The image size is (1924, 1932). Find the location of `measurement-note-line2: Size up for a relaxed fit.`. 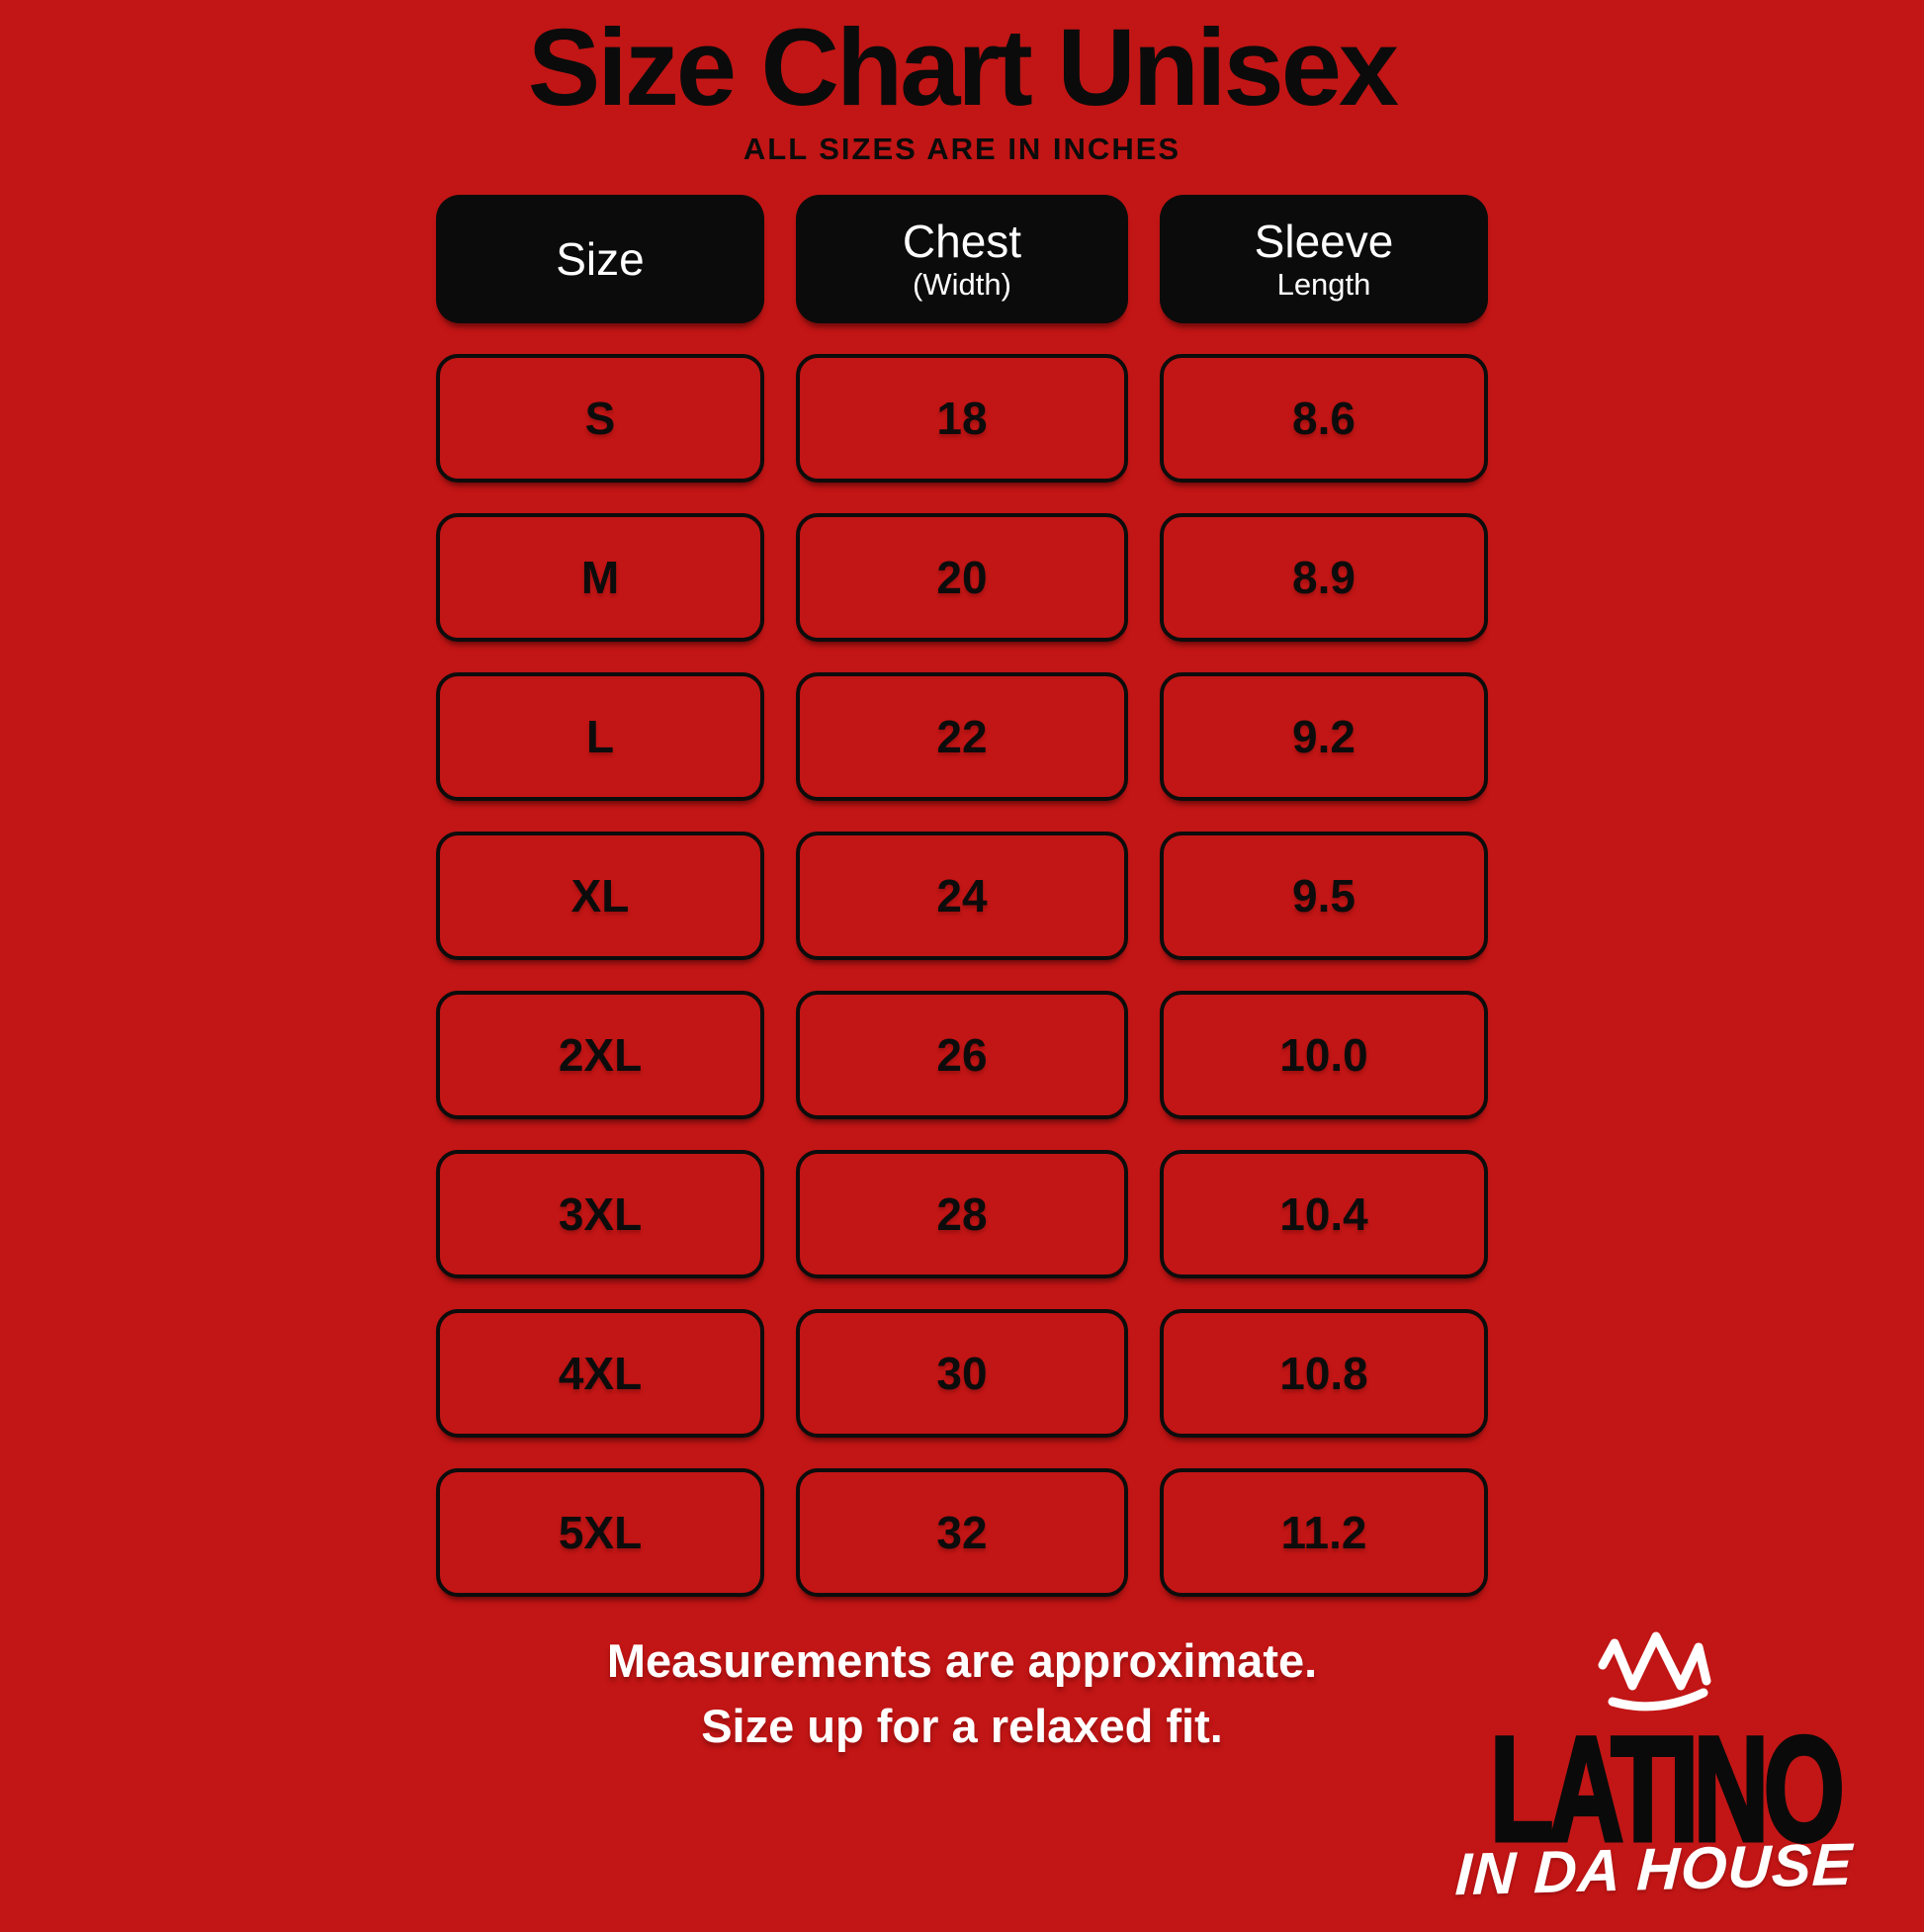

measurement-note-line2: Size up for a relaxed fit. is located at coordinates (962, 1726).